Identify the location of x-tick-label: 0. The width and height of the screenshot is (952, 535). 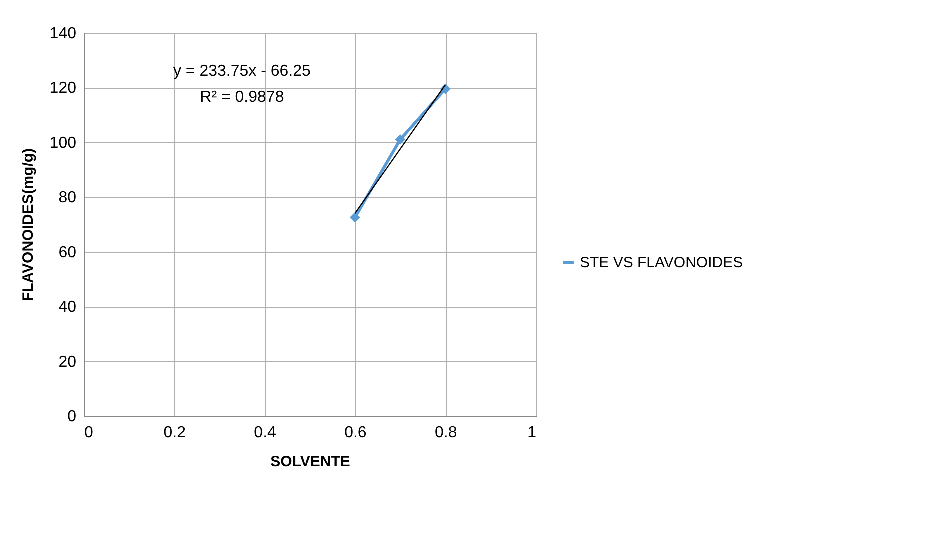
(89, 433).